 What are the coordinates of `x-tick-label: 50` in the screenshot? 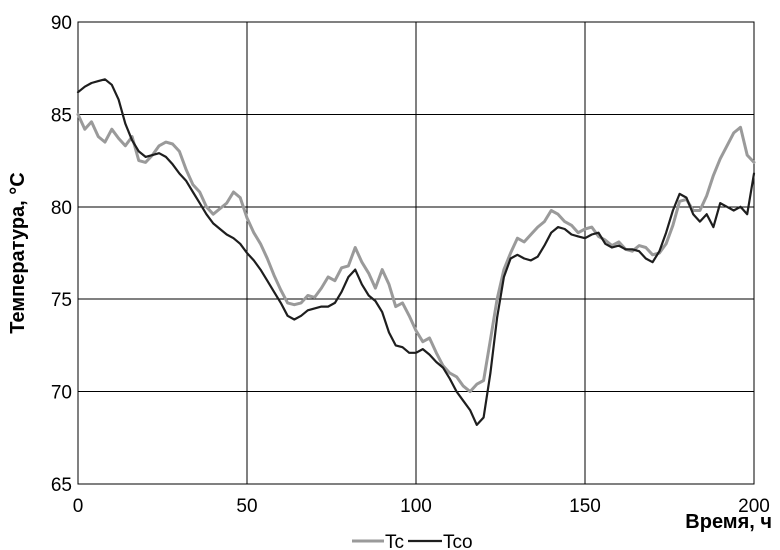 It's located at (246, 506).